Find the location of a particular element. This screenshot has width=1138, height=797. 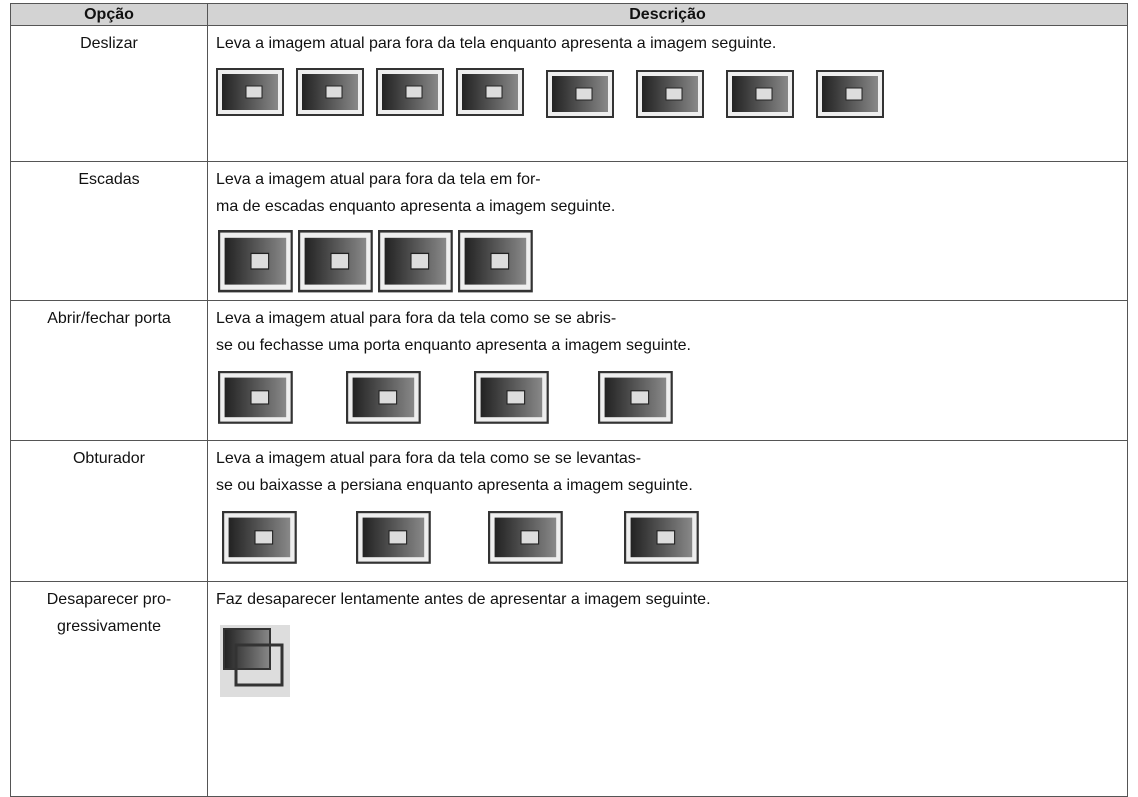

option: Abrir/fechar porta is located at coordinates (109, 318).